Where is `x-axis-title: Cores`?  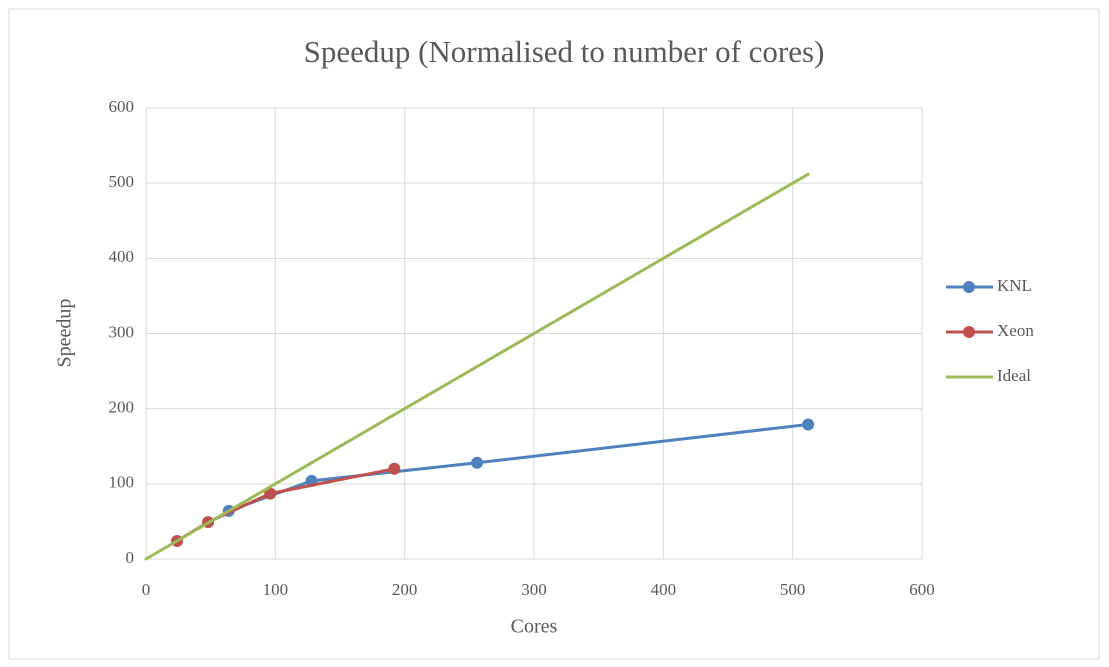
x-axis-title: Cores is located at coordinates (534, 627).